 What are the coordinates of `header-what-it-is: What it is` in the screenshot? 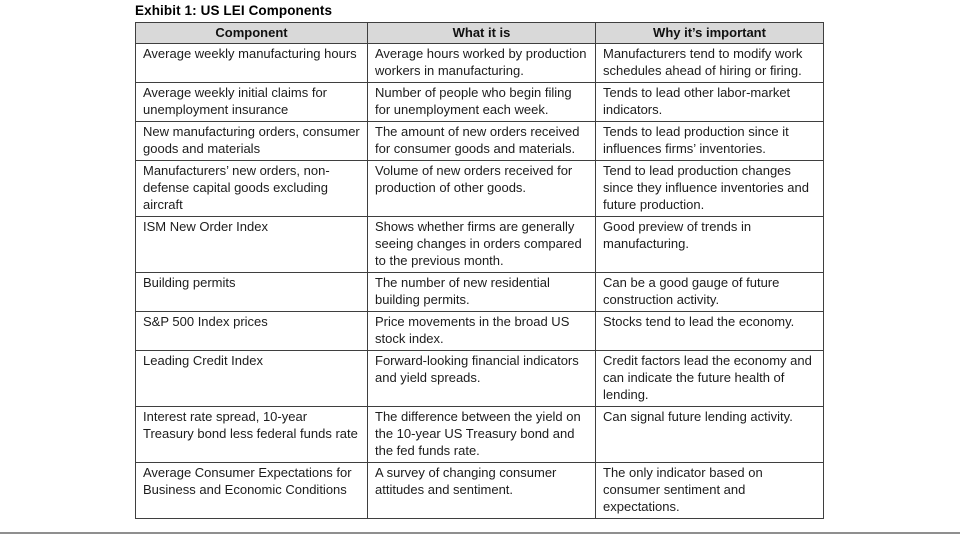 It's located at (481, 33).